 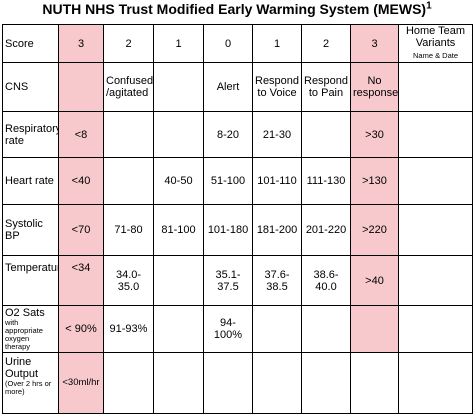 What do you see at coordinates (81, 230) in the screenshot?
I see `table-cell: <70` at bounding box center [81, 230].